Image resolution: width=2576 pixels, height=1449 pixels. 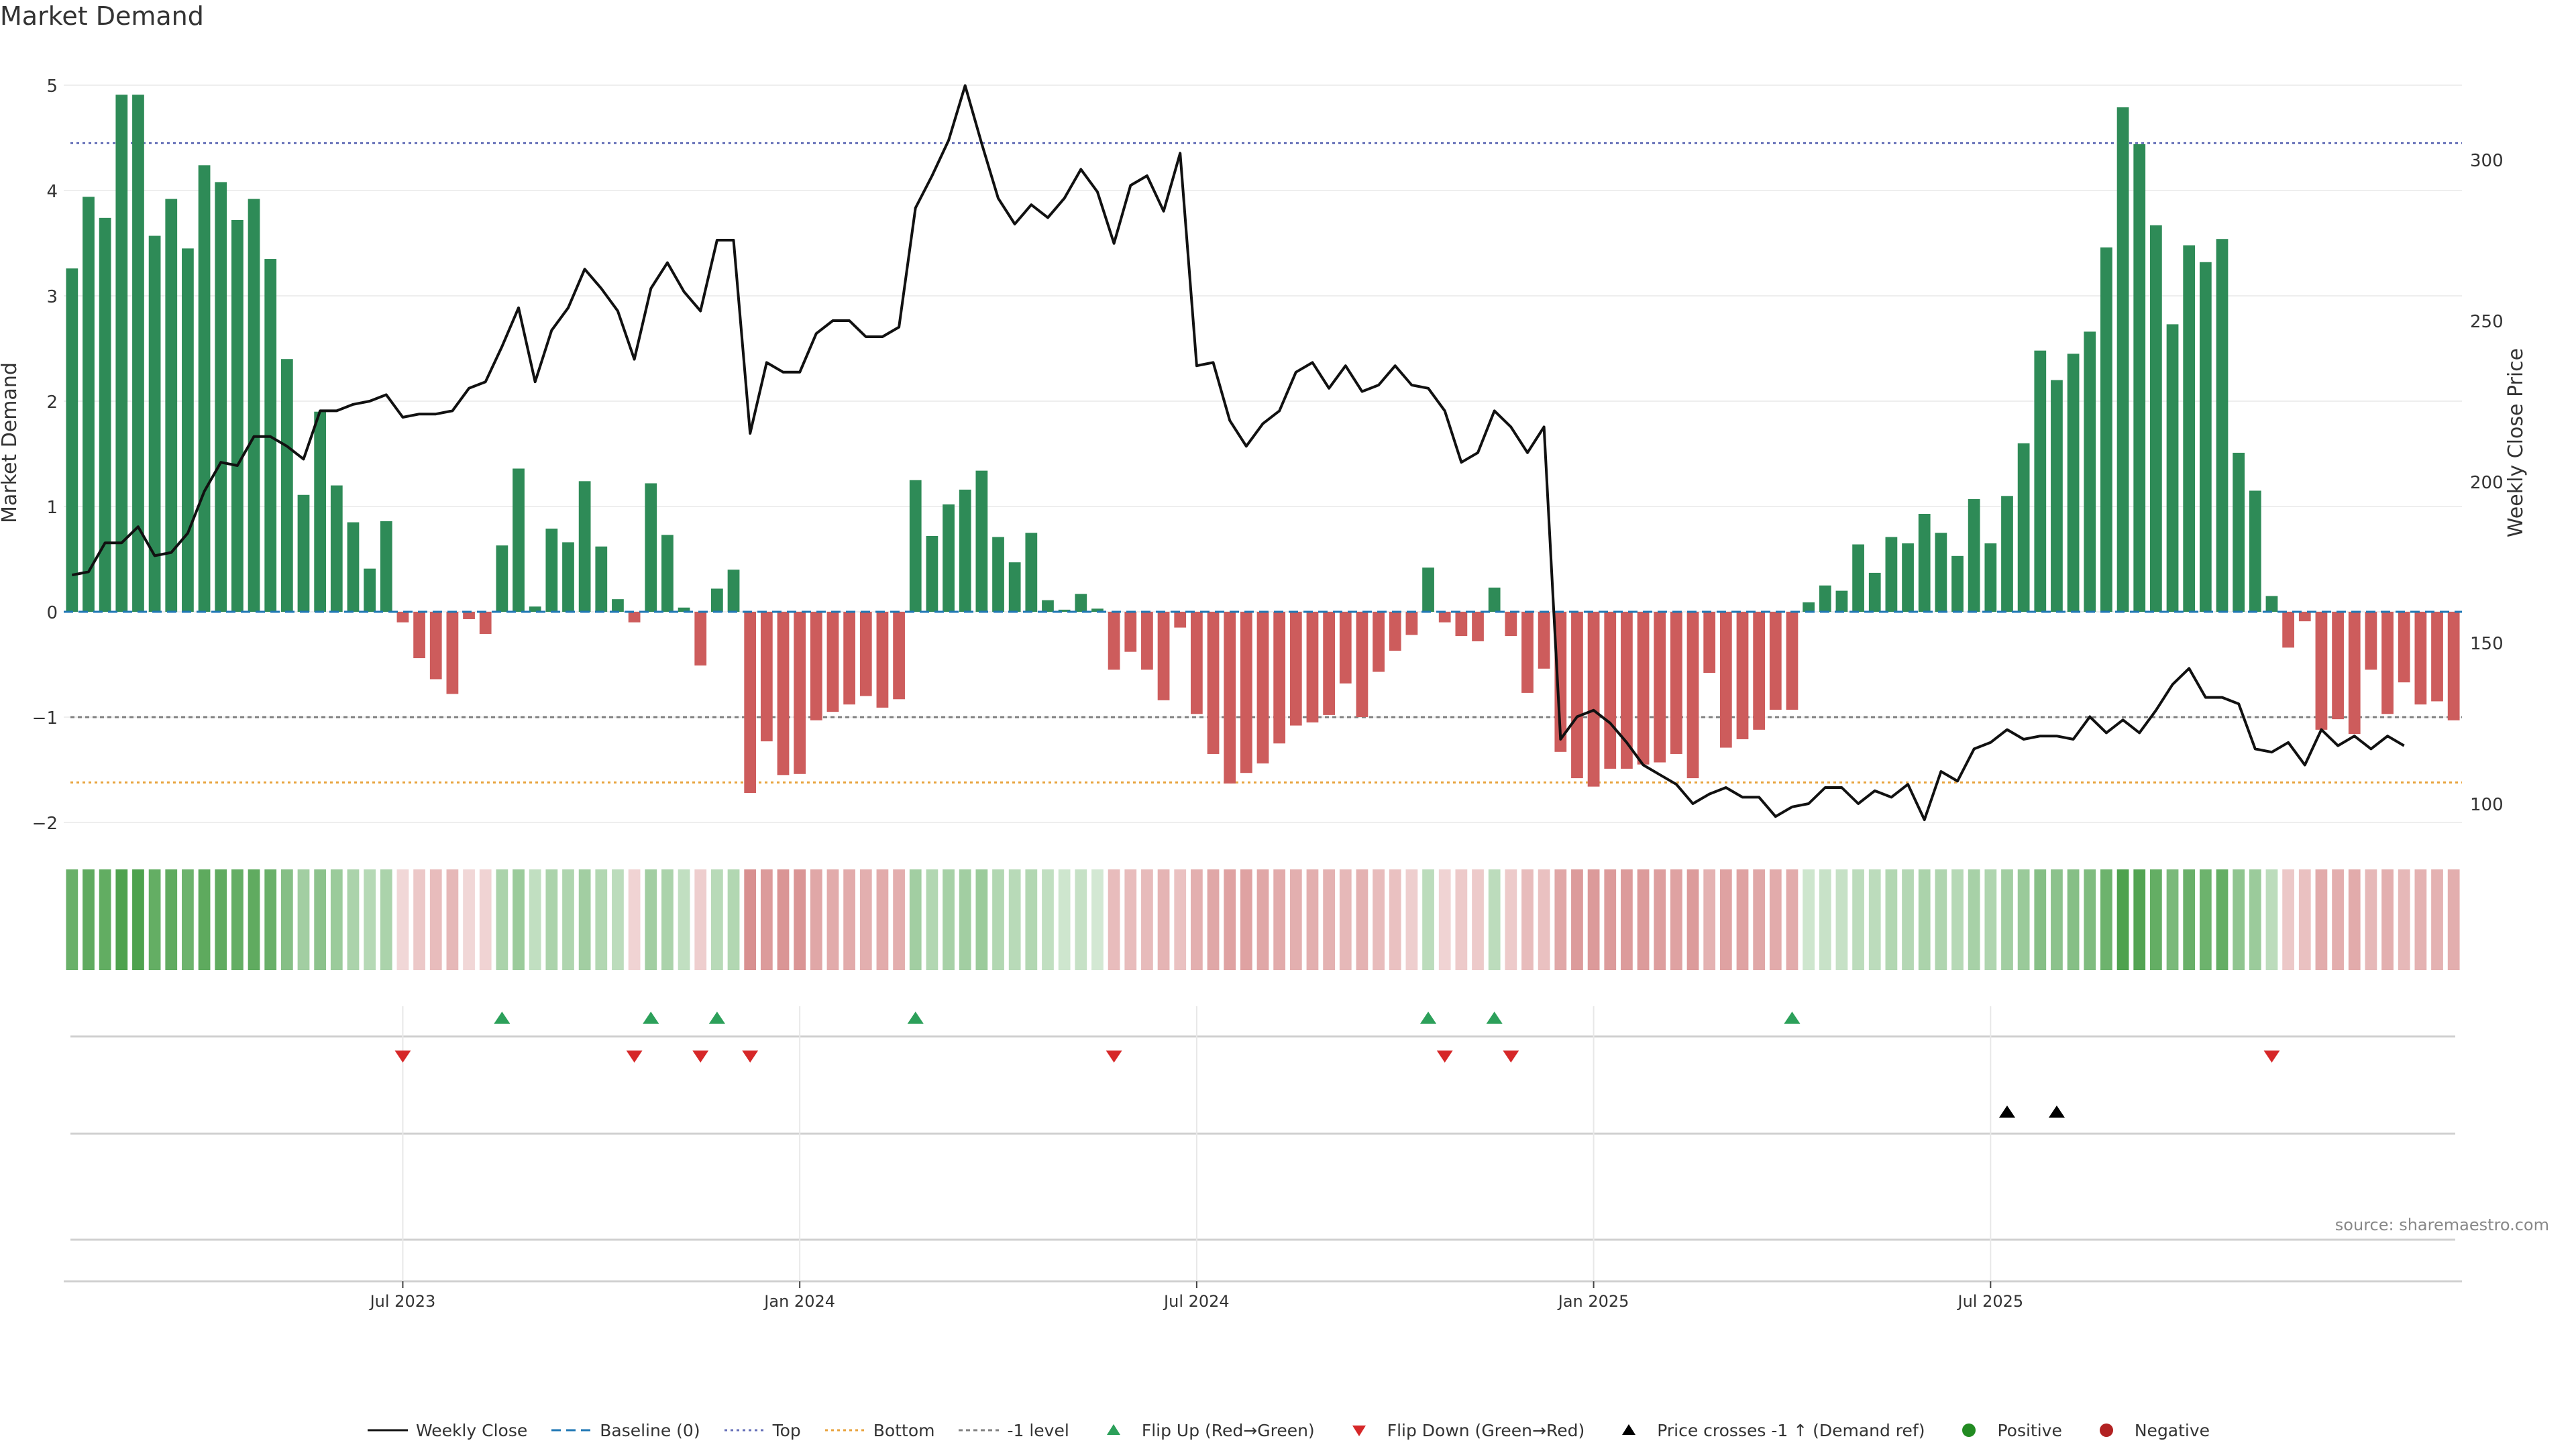 I want to click on chart-title: Market Demand, so click(x=102, y=16).